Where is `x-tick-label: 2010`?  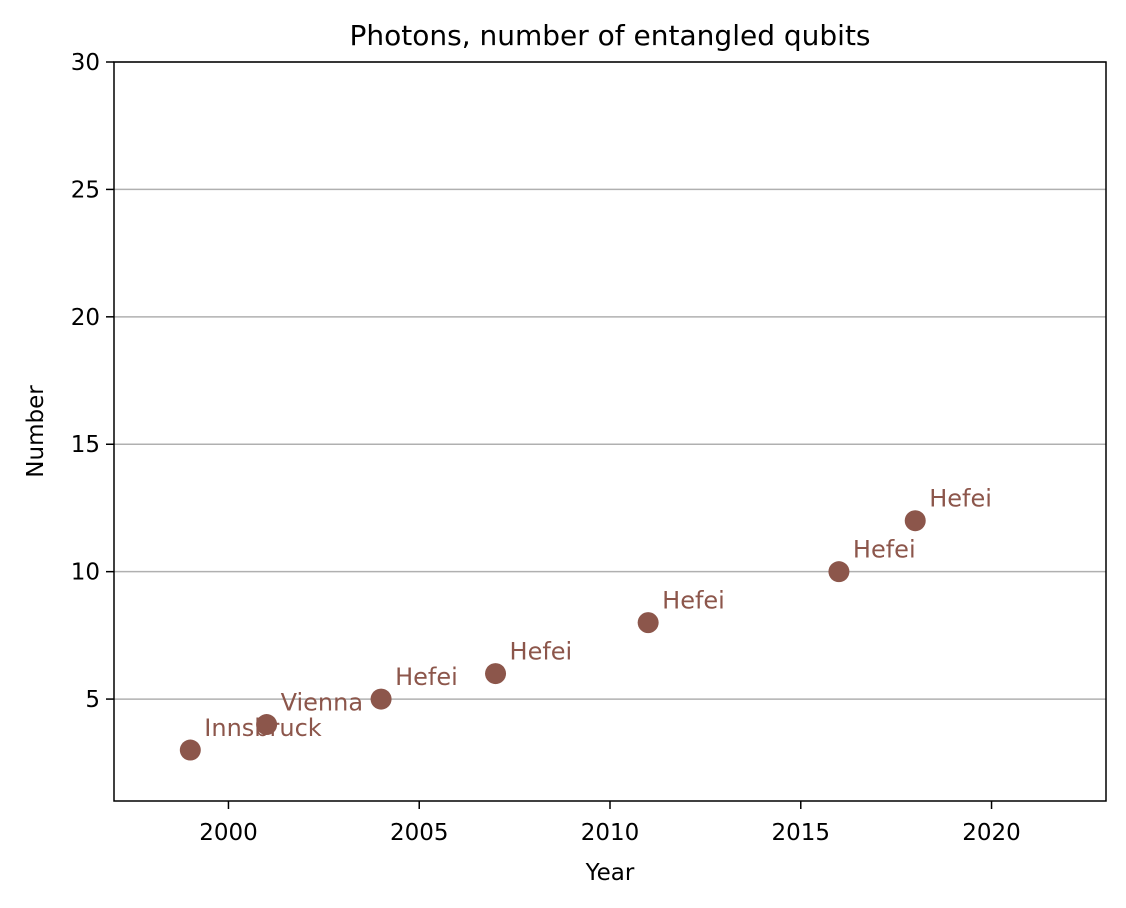
x-tick-label: 2010 is located at coordinates (610, 833).